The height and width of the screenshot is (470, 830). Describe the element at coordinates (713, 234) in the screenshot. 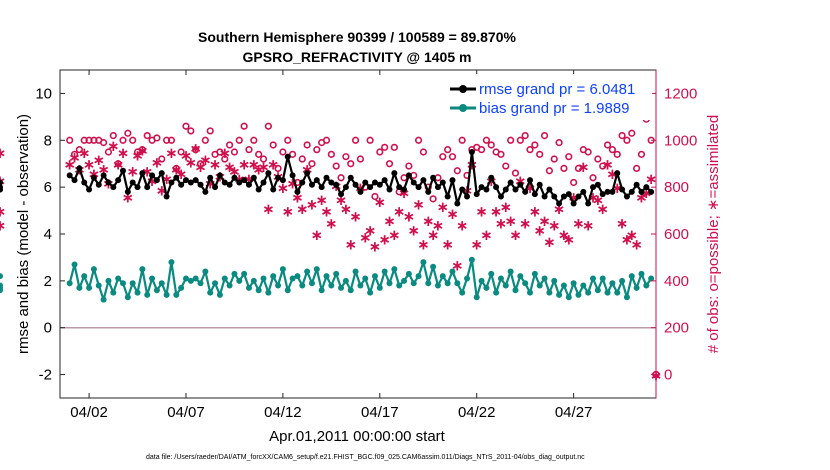

I see `y2-axis-label: # of obs: o=possible; ∗=assimilated` at that location.